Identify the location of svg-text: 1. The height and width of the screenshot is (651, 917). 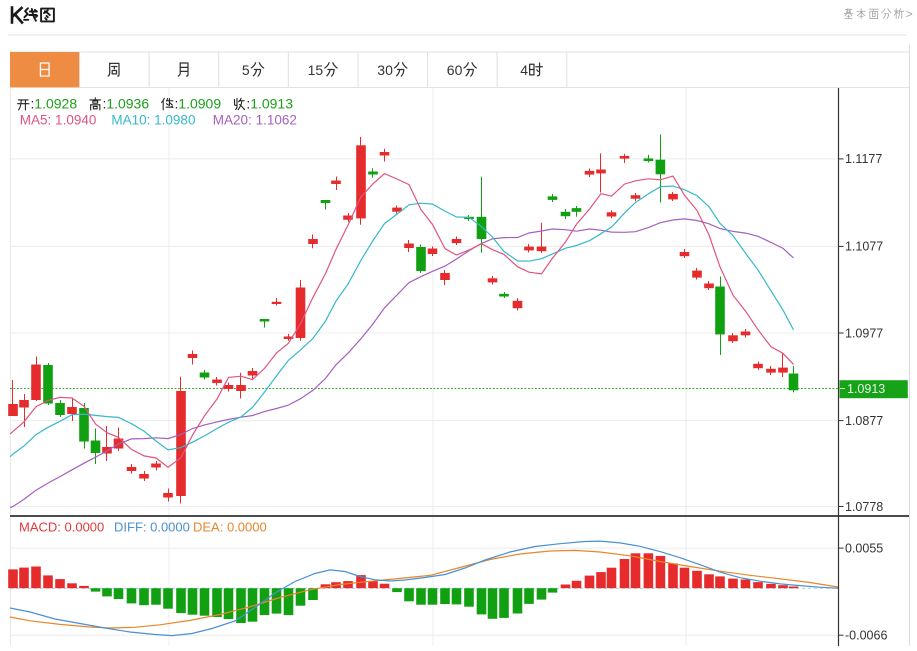
(312, 70).